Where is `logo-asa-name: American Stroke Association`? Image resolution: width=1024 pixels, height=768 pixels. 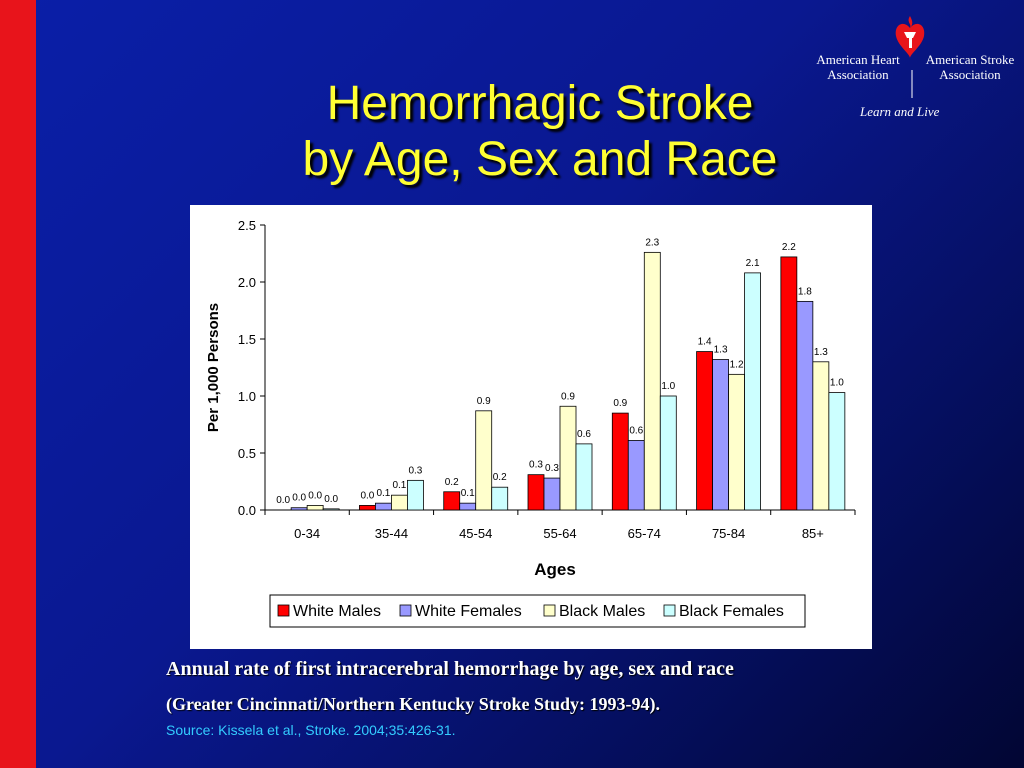 logo-asa-name: American Stroke Association is located at coordinates (970, 67).